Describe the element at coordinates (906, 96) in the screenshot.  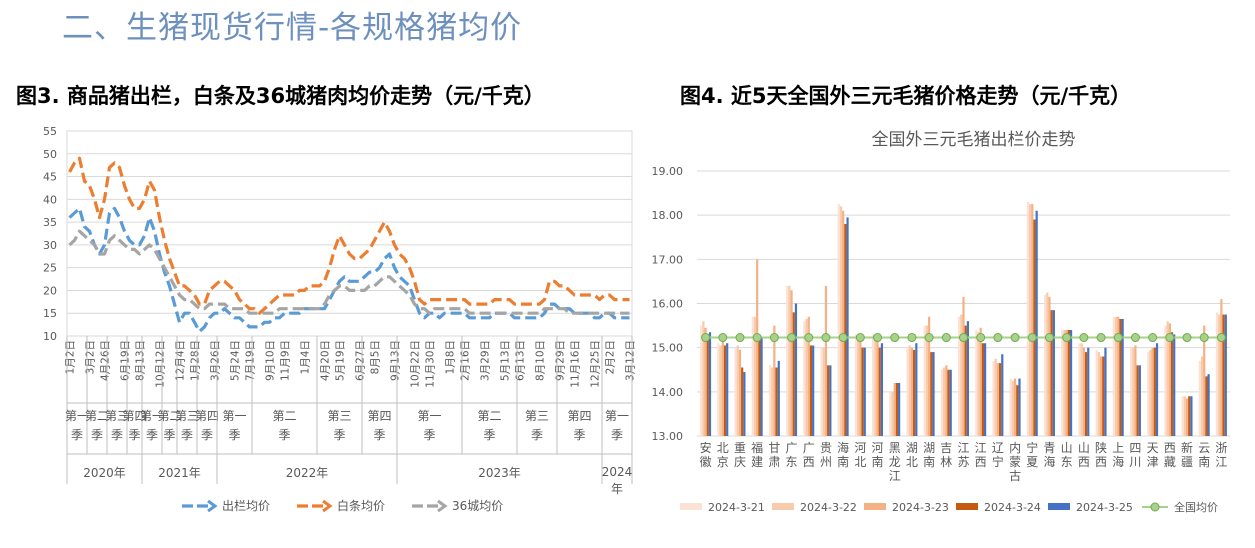
I see `figure4-title: 图4. 近5天全国外三元毛猪价格走势（元/千克）` at that location.